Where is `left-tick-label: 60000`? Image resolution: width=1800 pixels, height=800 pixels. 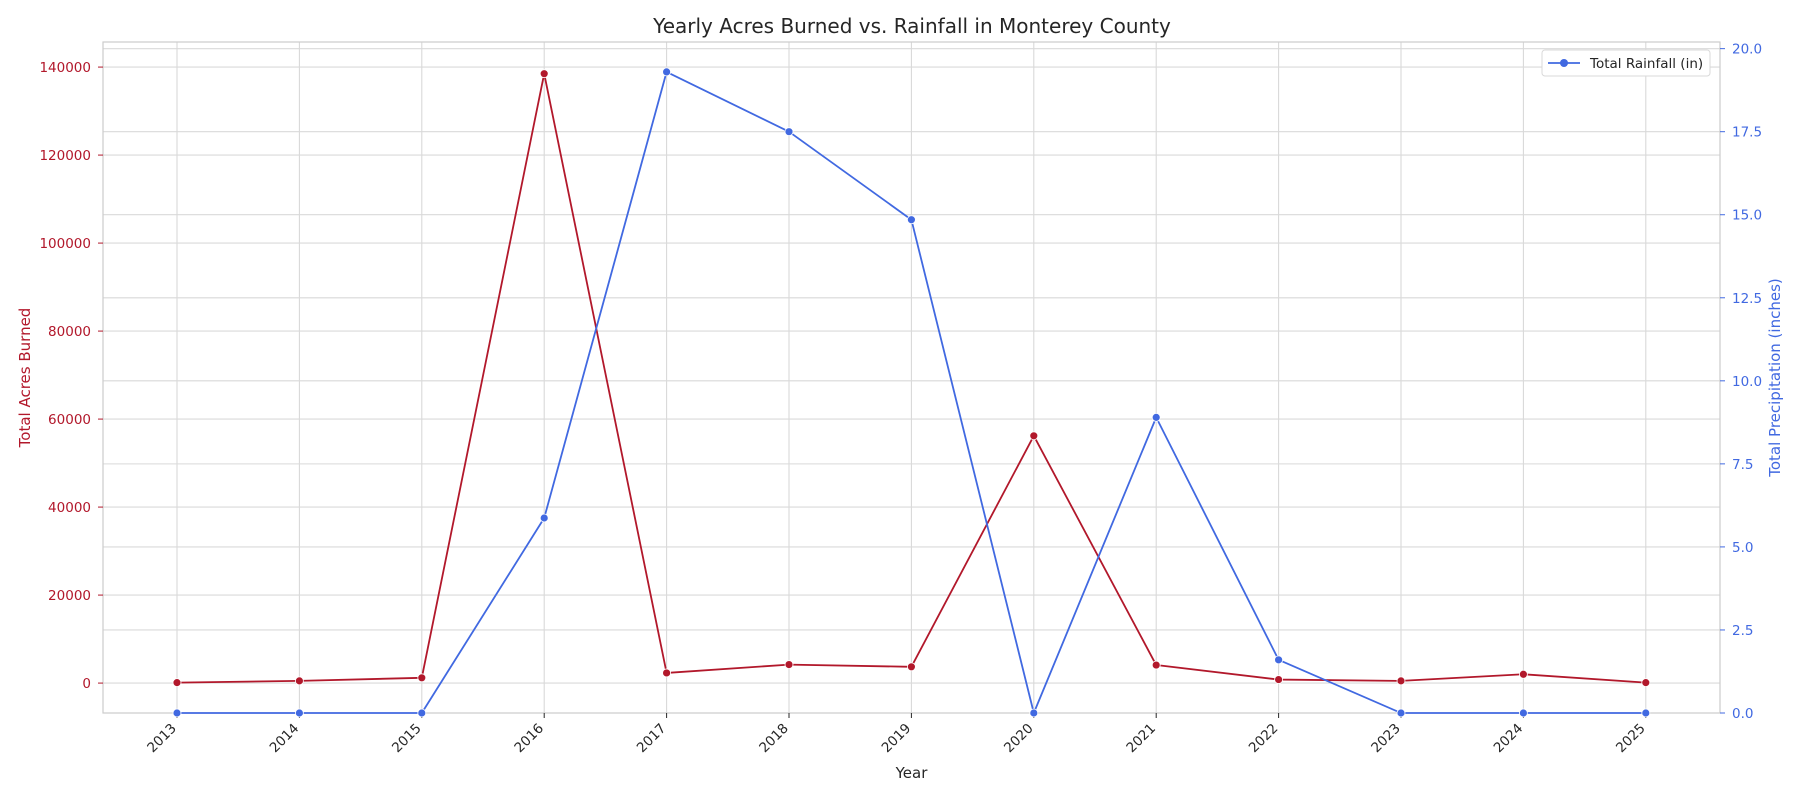 left-tick-label: 60000 is located at coordinates (69, 420).